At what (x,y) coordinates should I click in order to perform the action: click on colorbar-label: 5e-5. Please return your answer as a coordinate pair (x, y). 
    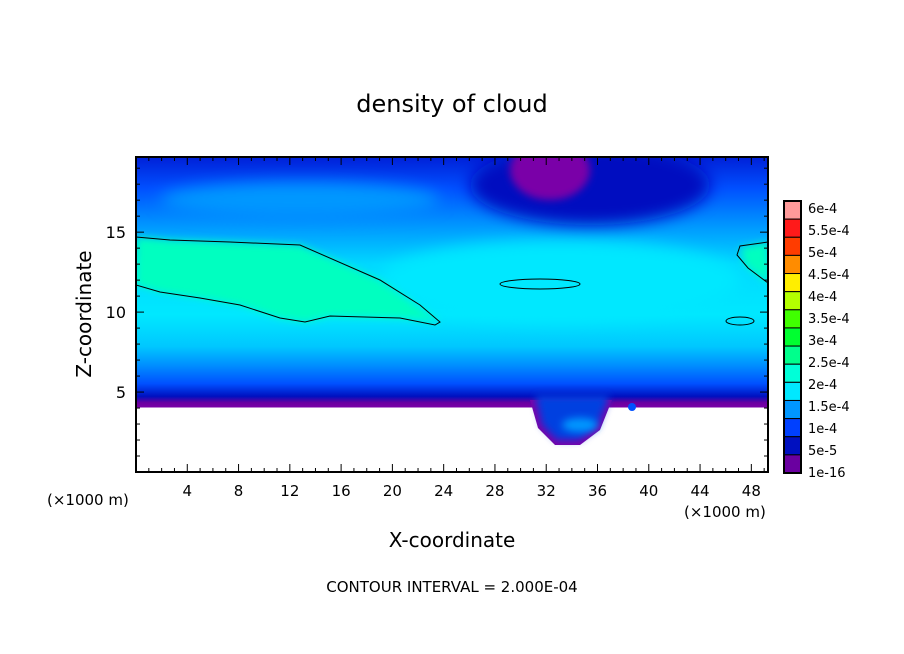
    Looking at the image, I should click on (822, 451).